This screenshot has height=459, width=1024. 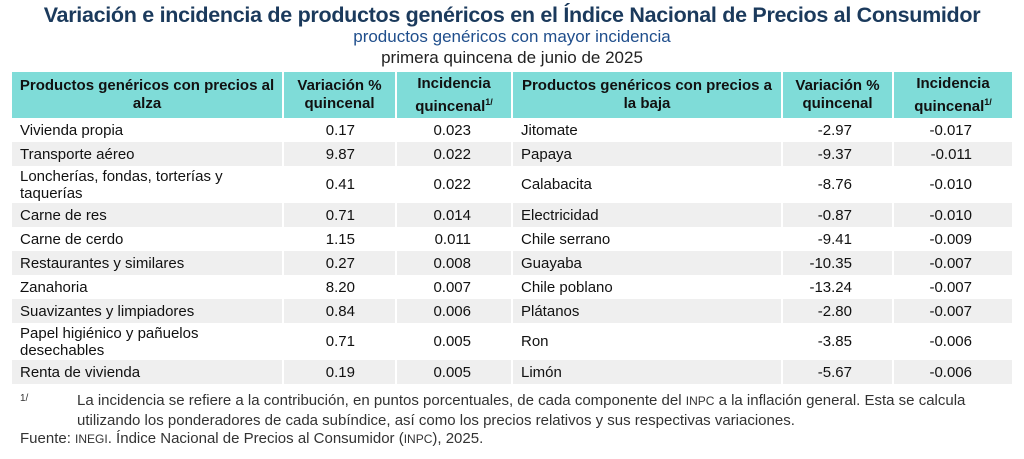 What do you see at coordinates (837, 95) in the screenshot?
I see `header-down-variation: Variación % quincenal` at bounding box center [837, 95].